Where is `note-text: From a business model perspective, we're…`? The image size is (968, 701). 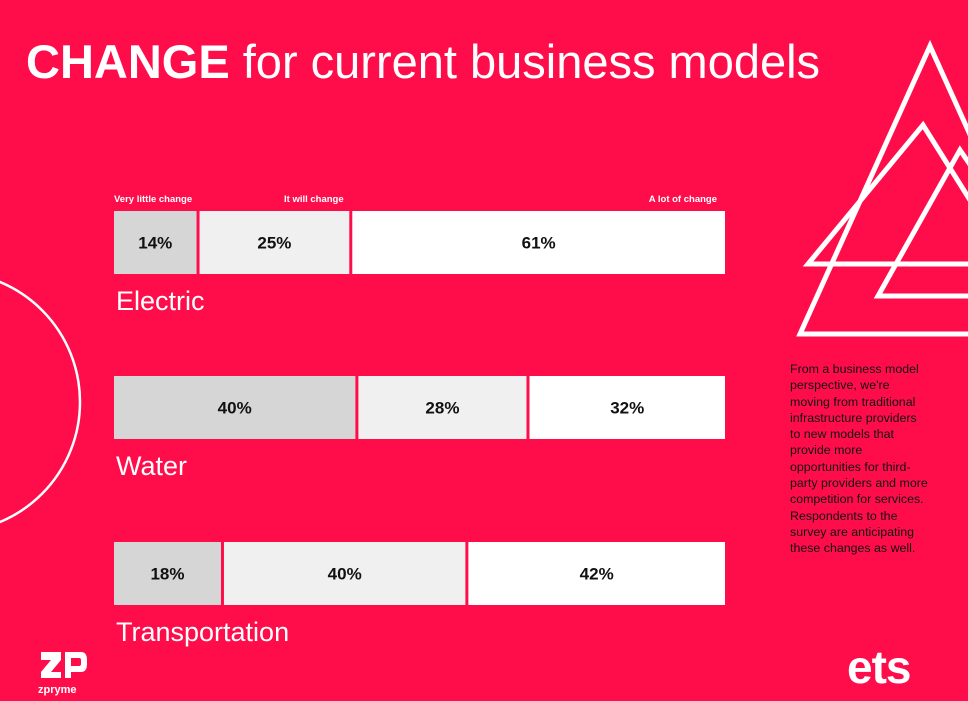 note-text: From a business model perspective, we're… is located at coordinates (859, 459).